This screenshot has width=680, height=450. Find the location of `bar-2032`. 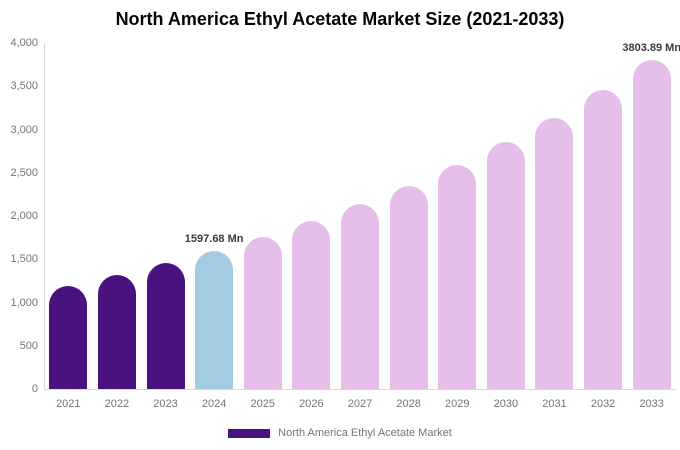

bar-2032 is located at coordinates (603, 239).